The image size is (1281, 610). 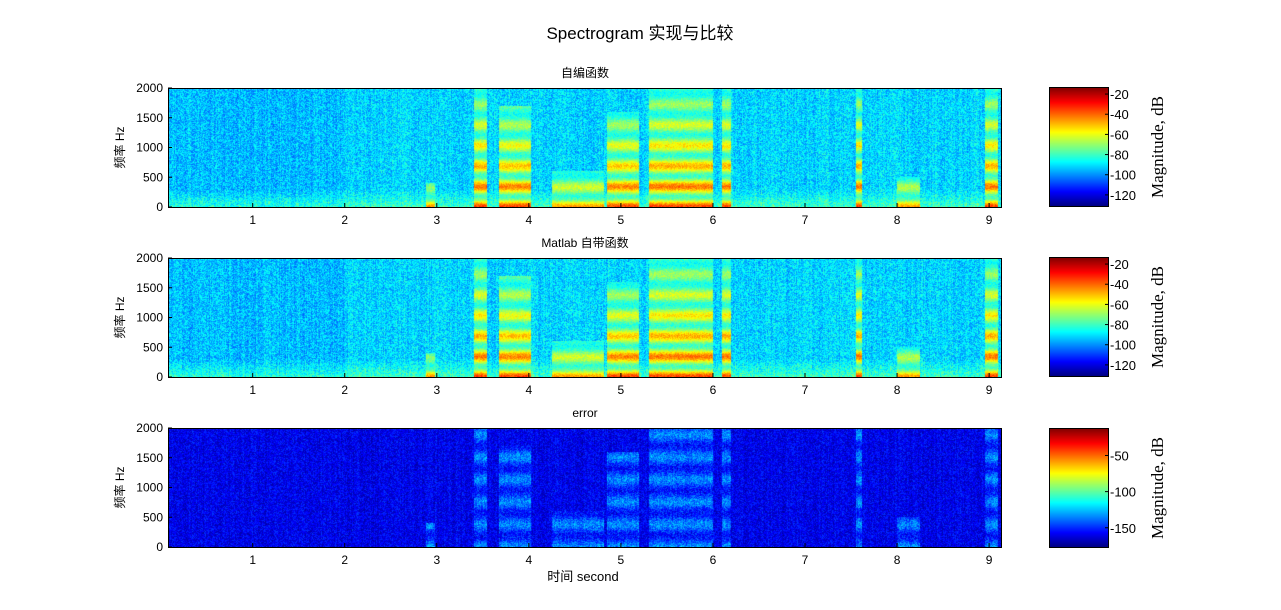 I want to click on colorbar-matlab, so click(x=1079, y=317).